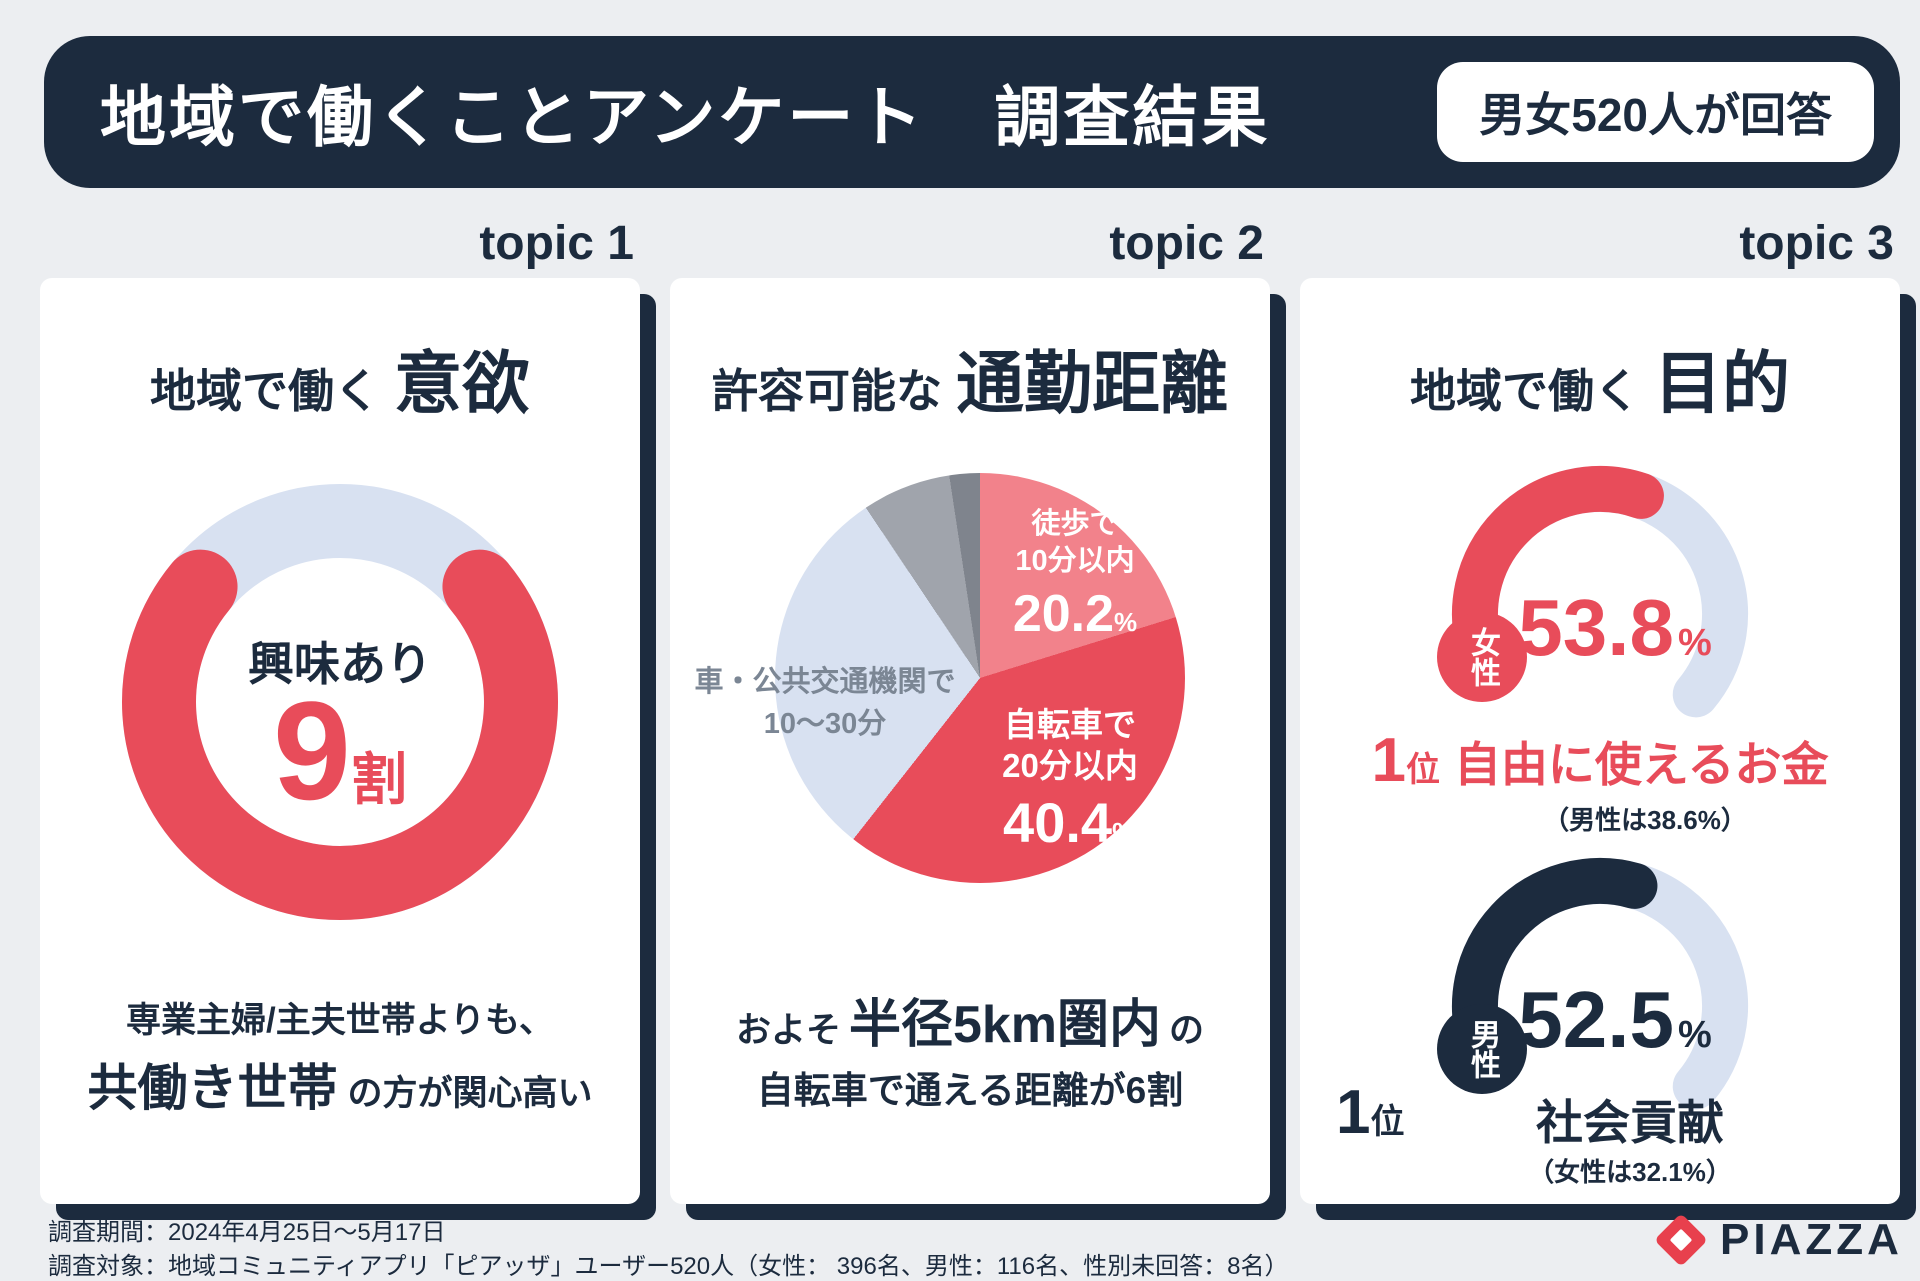 Image resolution: width=1920 pixels, height=1281 pixels. What do you see at coordinates (1630, 1172) in the screenshot?
I see `male-note: （女性は32.1%）` at bounding box center [1630, 1172].